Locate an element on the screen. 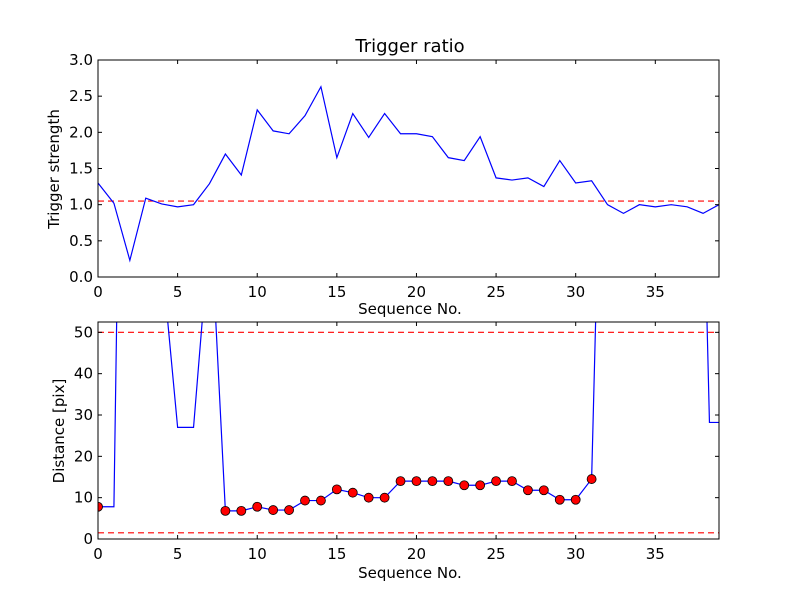  y-tick-label: 1.0 is located at coordinates (81, 205).